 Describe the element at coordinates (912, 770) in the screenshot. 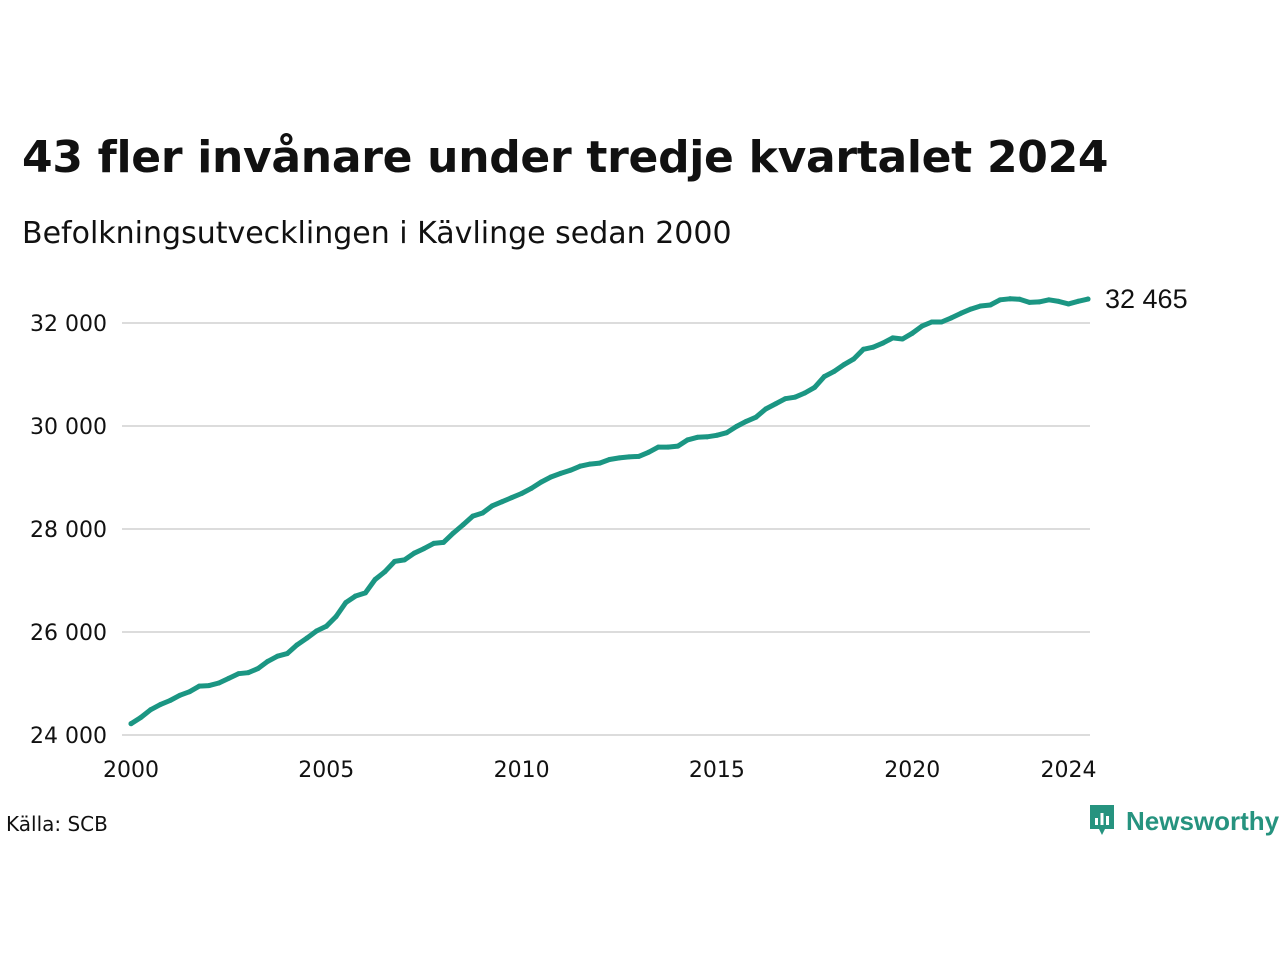

I see `x-tick-label: 2020` at that location.